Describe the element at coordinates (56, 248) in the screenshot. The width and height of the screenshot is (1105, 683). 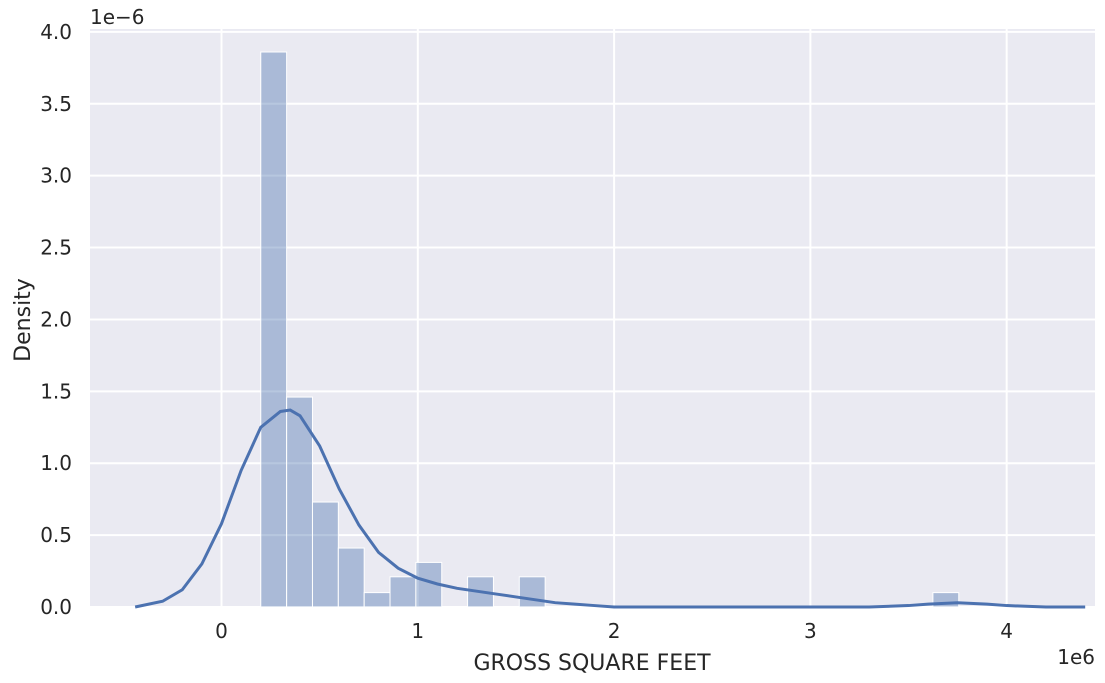
I see `y-tick-label-5: 2.5` at that location.